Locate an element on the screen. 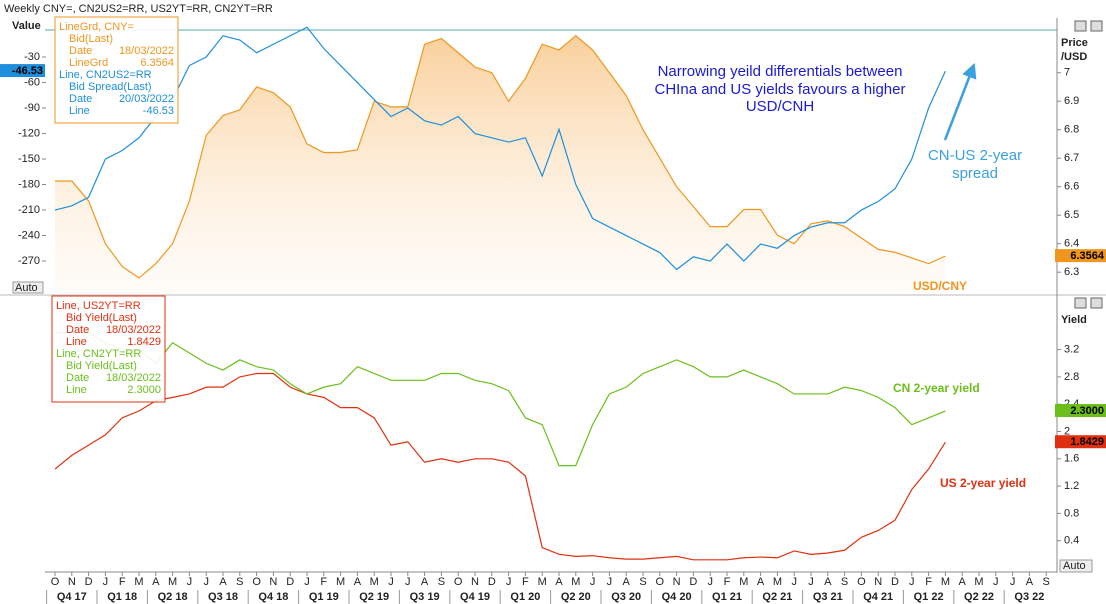 The image size is (1106, 604). y-tick-label: 0.8 is located at coordinates (1071, 513).